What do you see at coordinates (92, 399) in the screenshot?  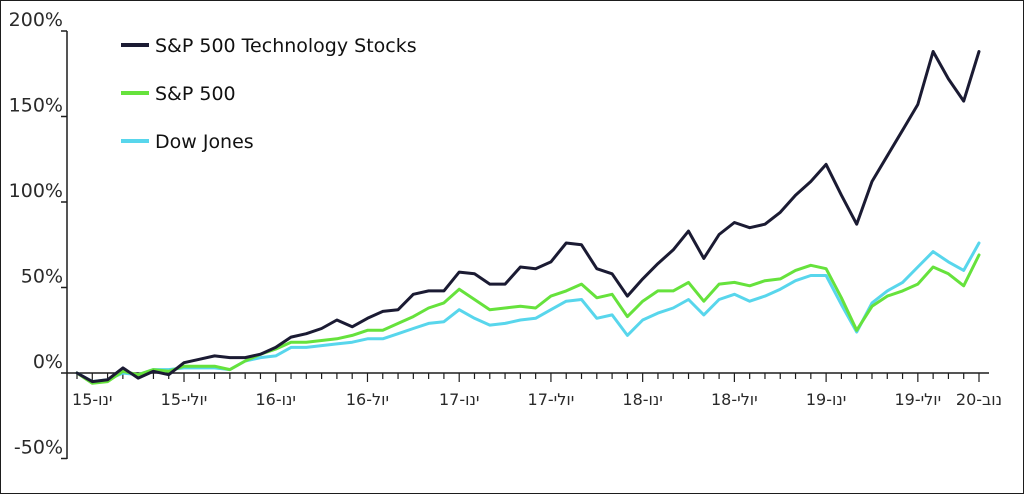 I see `x-tick-label: ינו-15` at bounding box center [92, 399].